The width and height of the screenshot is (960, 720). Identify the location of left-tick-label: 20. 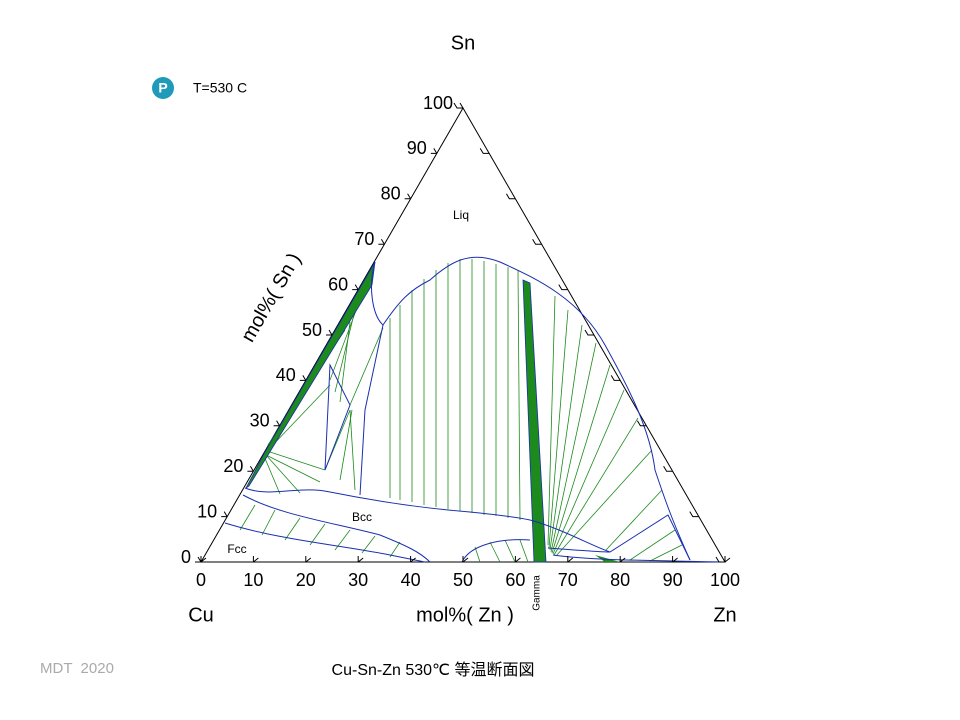
(233, 466).